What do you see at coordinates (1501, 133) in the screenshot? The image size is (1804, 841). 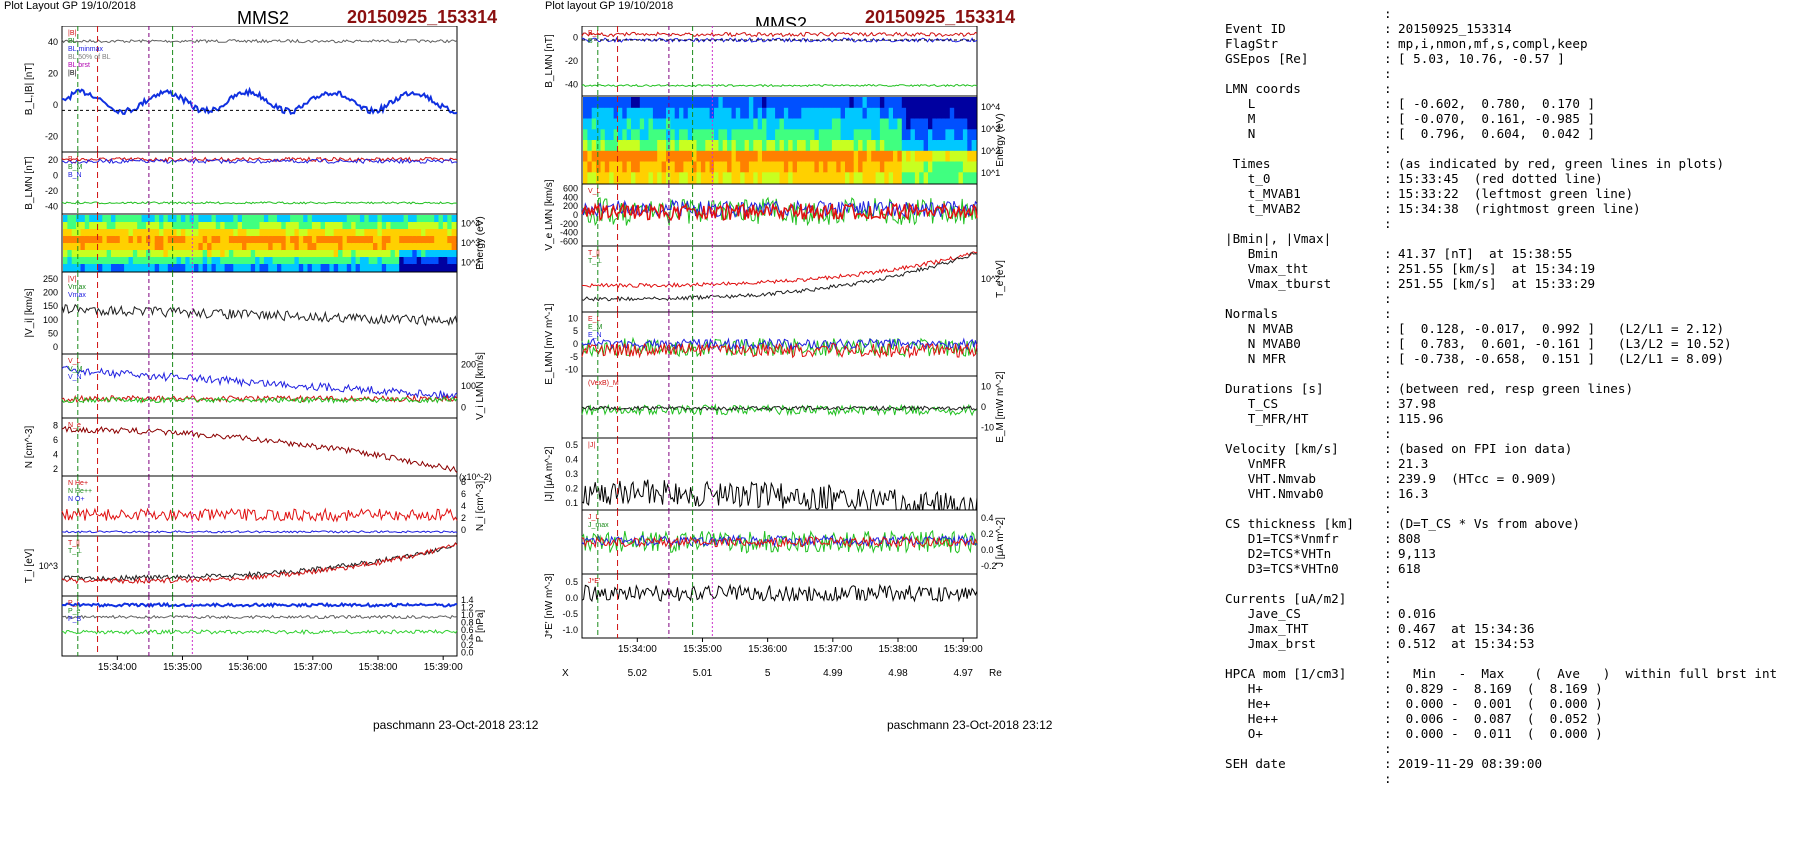 I see `info-row: N: [ 0.796, 0.604, 0.042 ]` at bounding box center [1501, 133].